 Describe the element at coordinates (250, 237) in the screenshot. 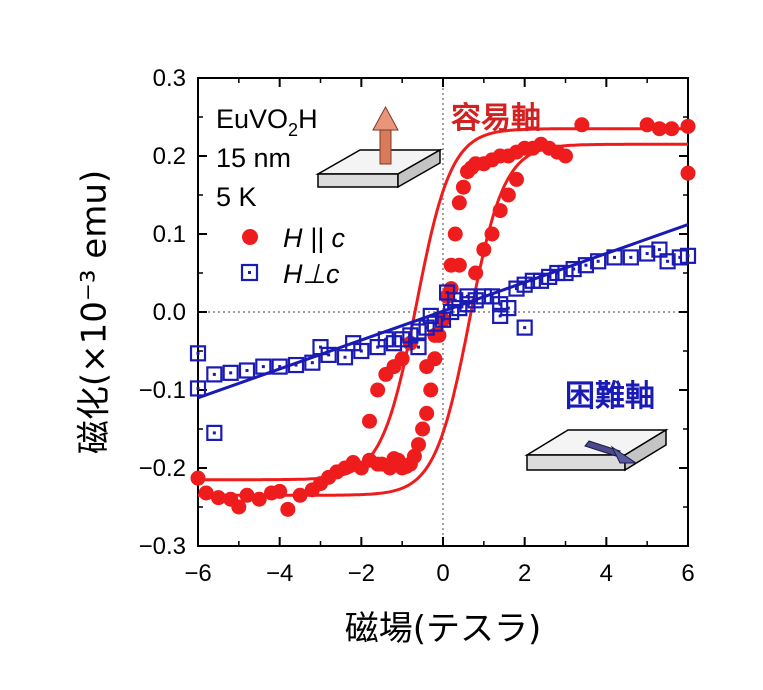

I see `legend-marker-parallel` at that location.